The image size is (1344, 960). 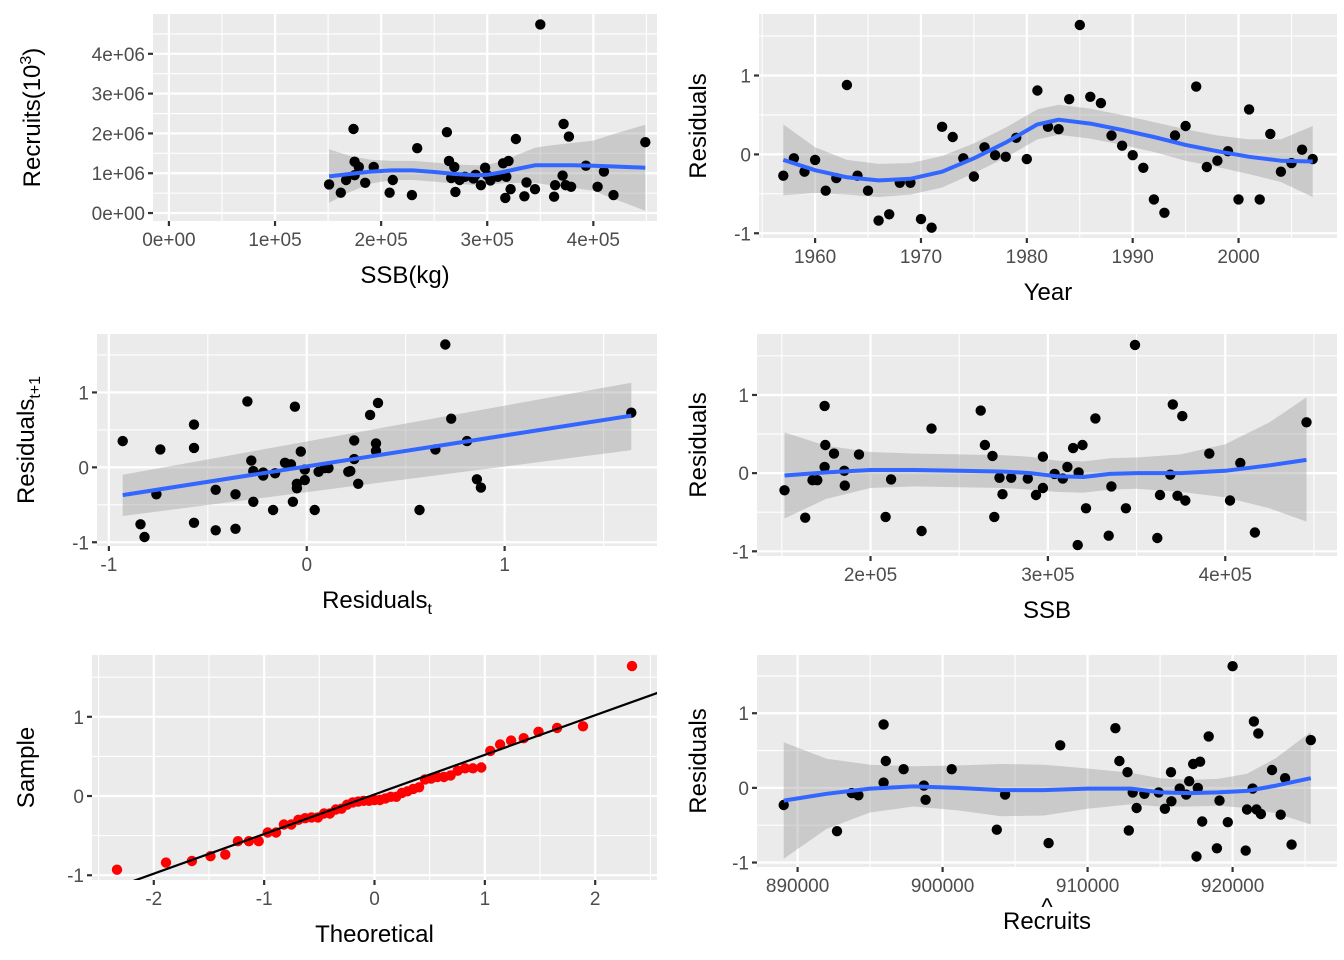 I want to click on x-tick-label: 0, so click(x=374, y=899).